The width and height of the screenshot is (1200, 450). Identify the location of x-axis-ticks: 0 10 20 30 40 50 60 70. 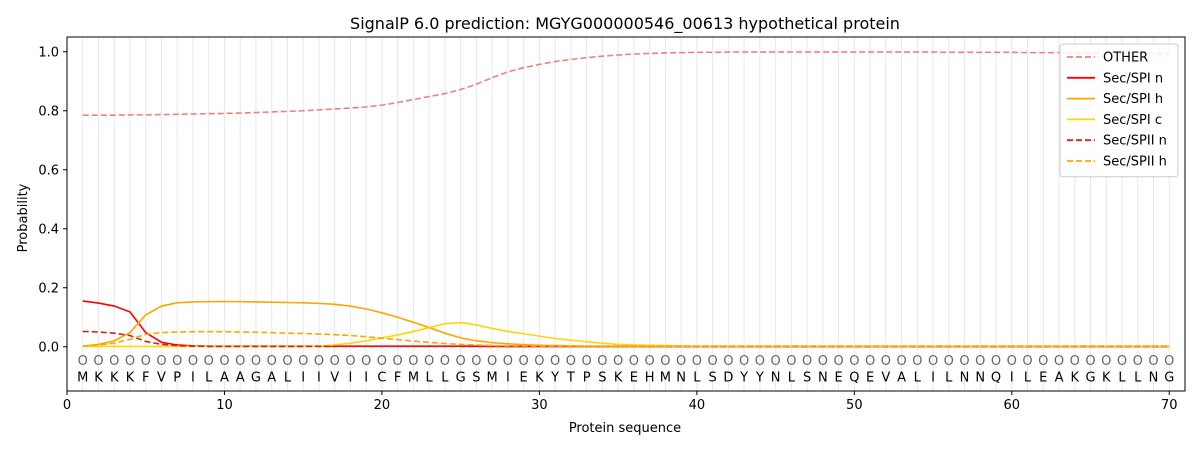
(620, 402).